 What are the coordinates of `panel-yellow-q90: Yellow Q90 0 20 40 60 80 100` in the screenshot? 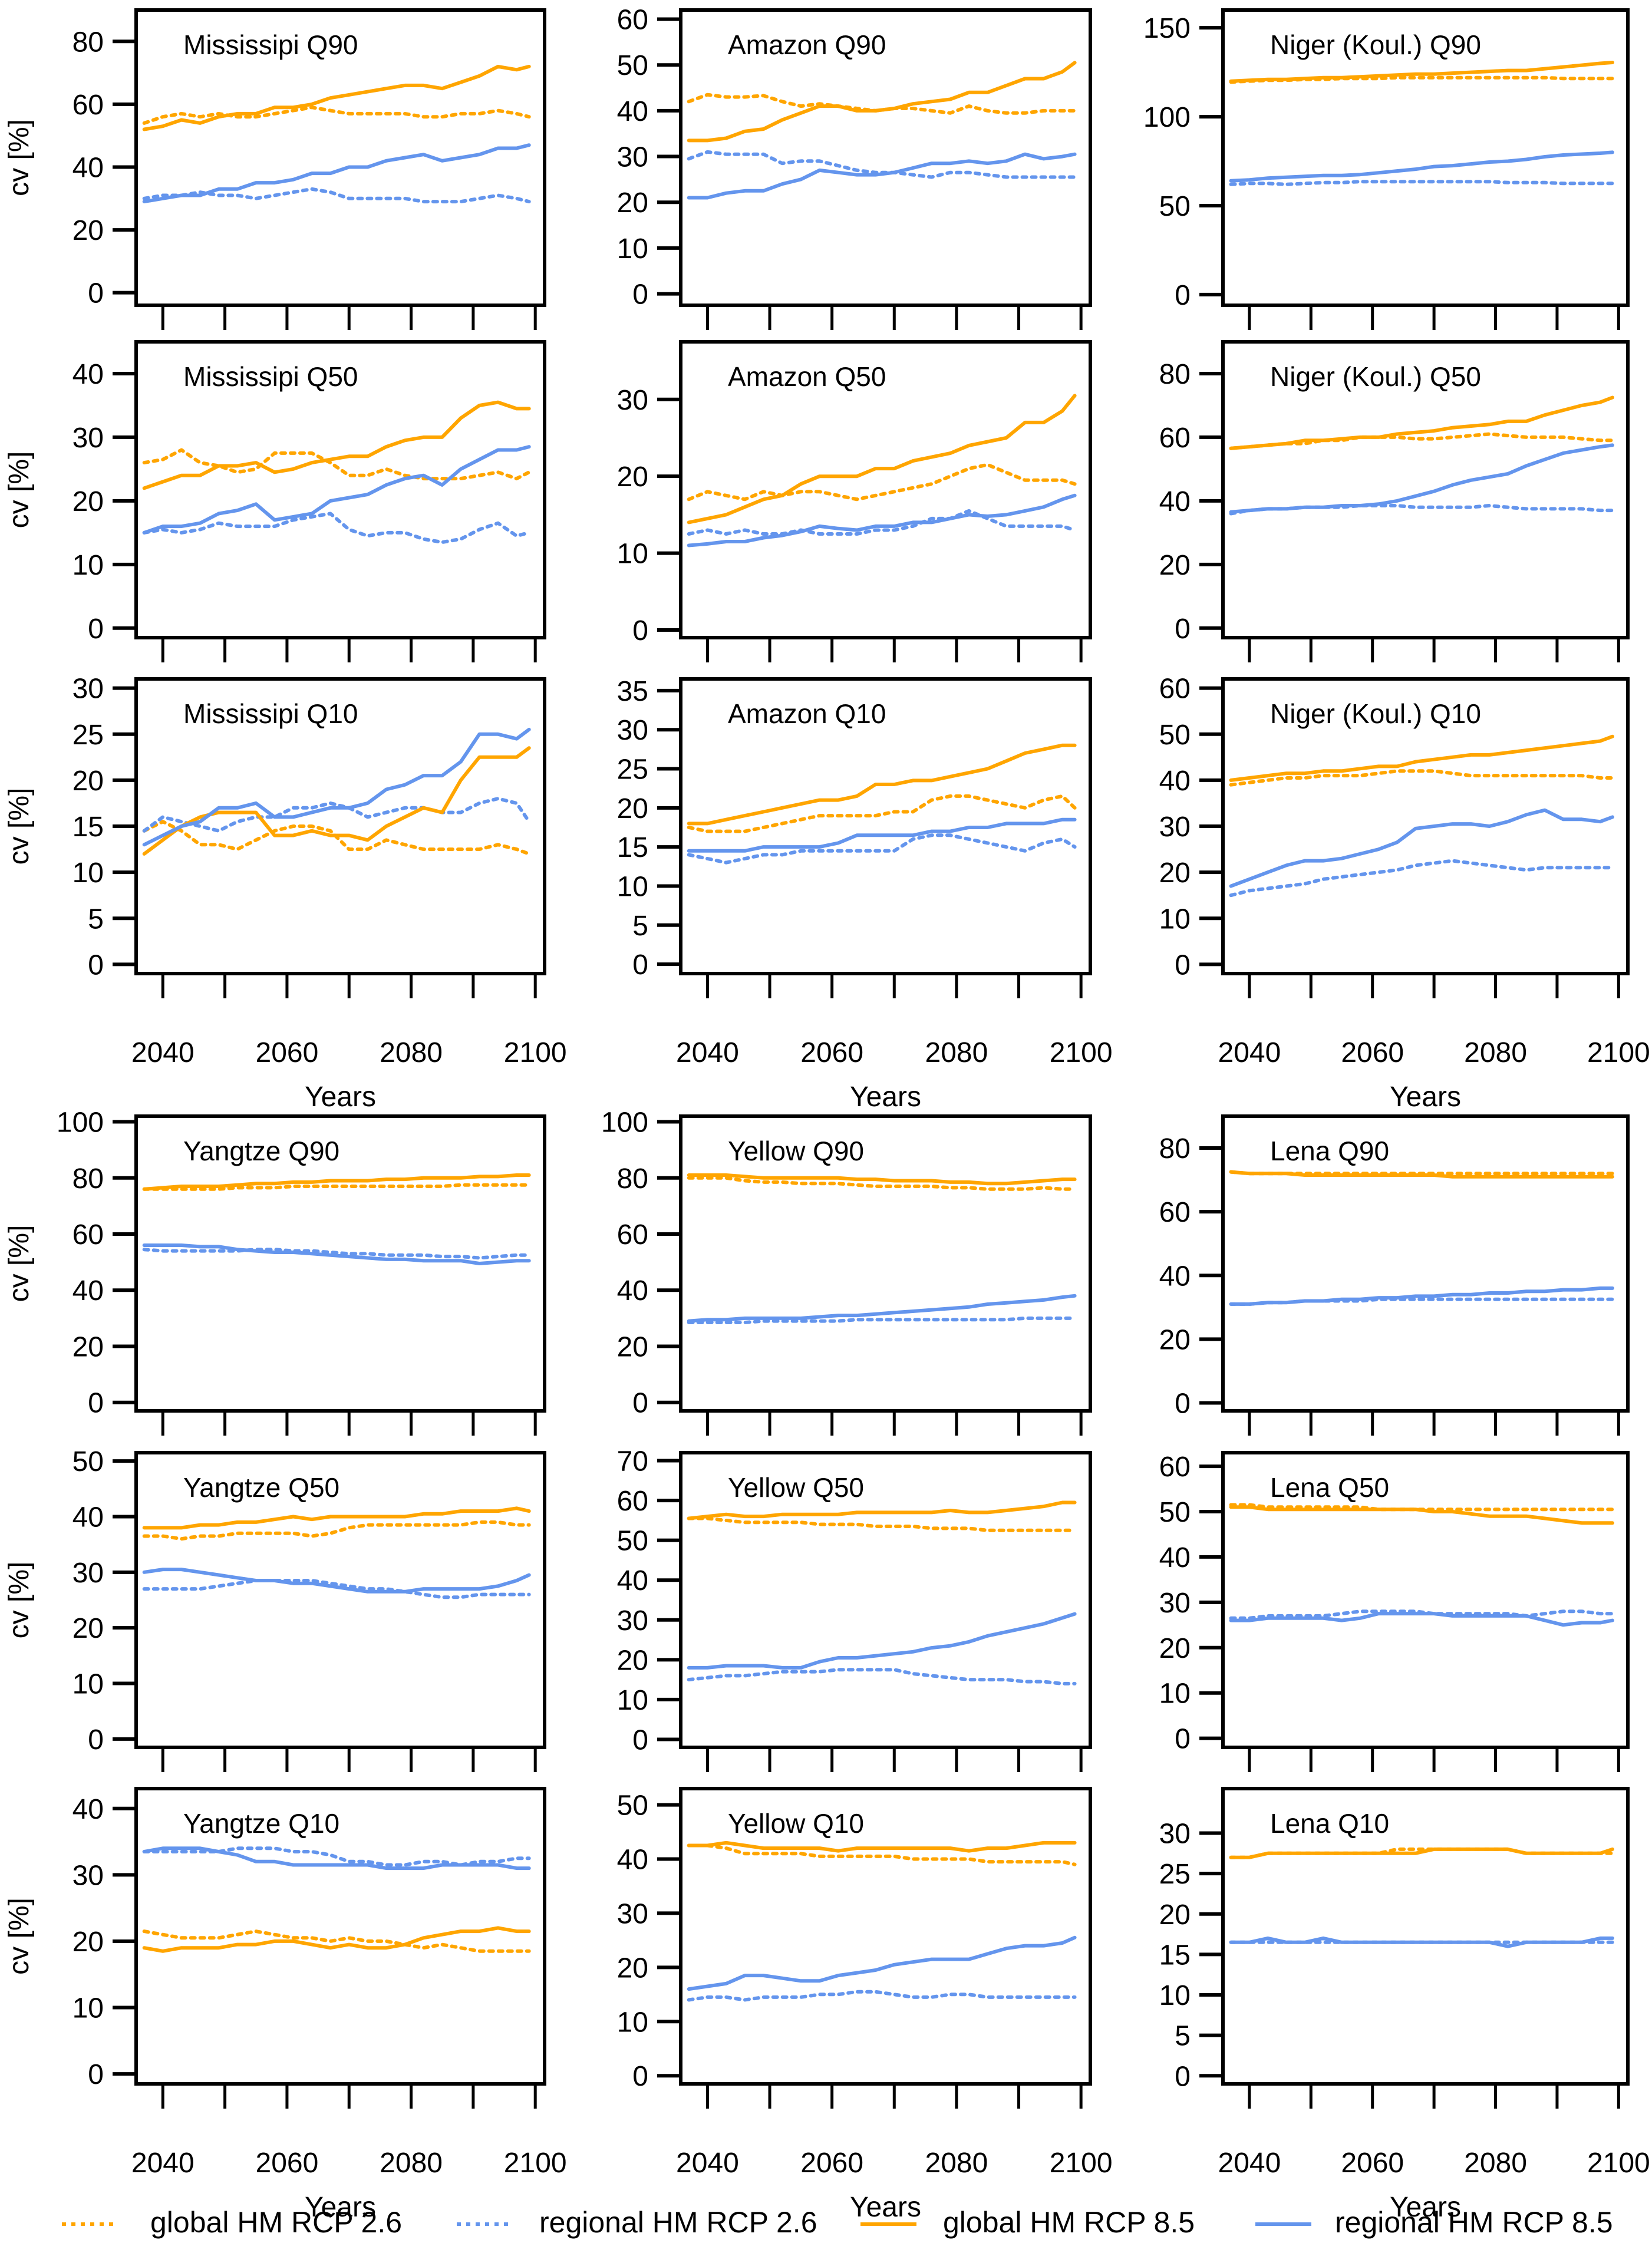 It's located at (847, 1272).